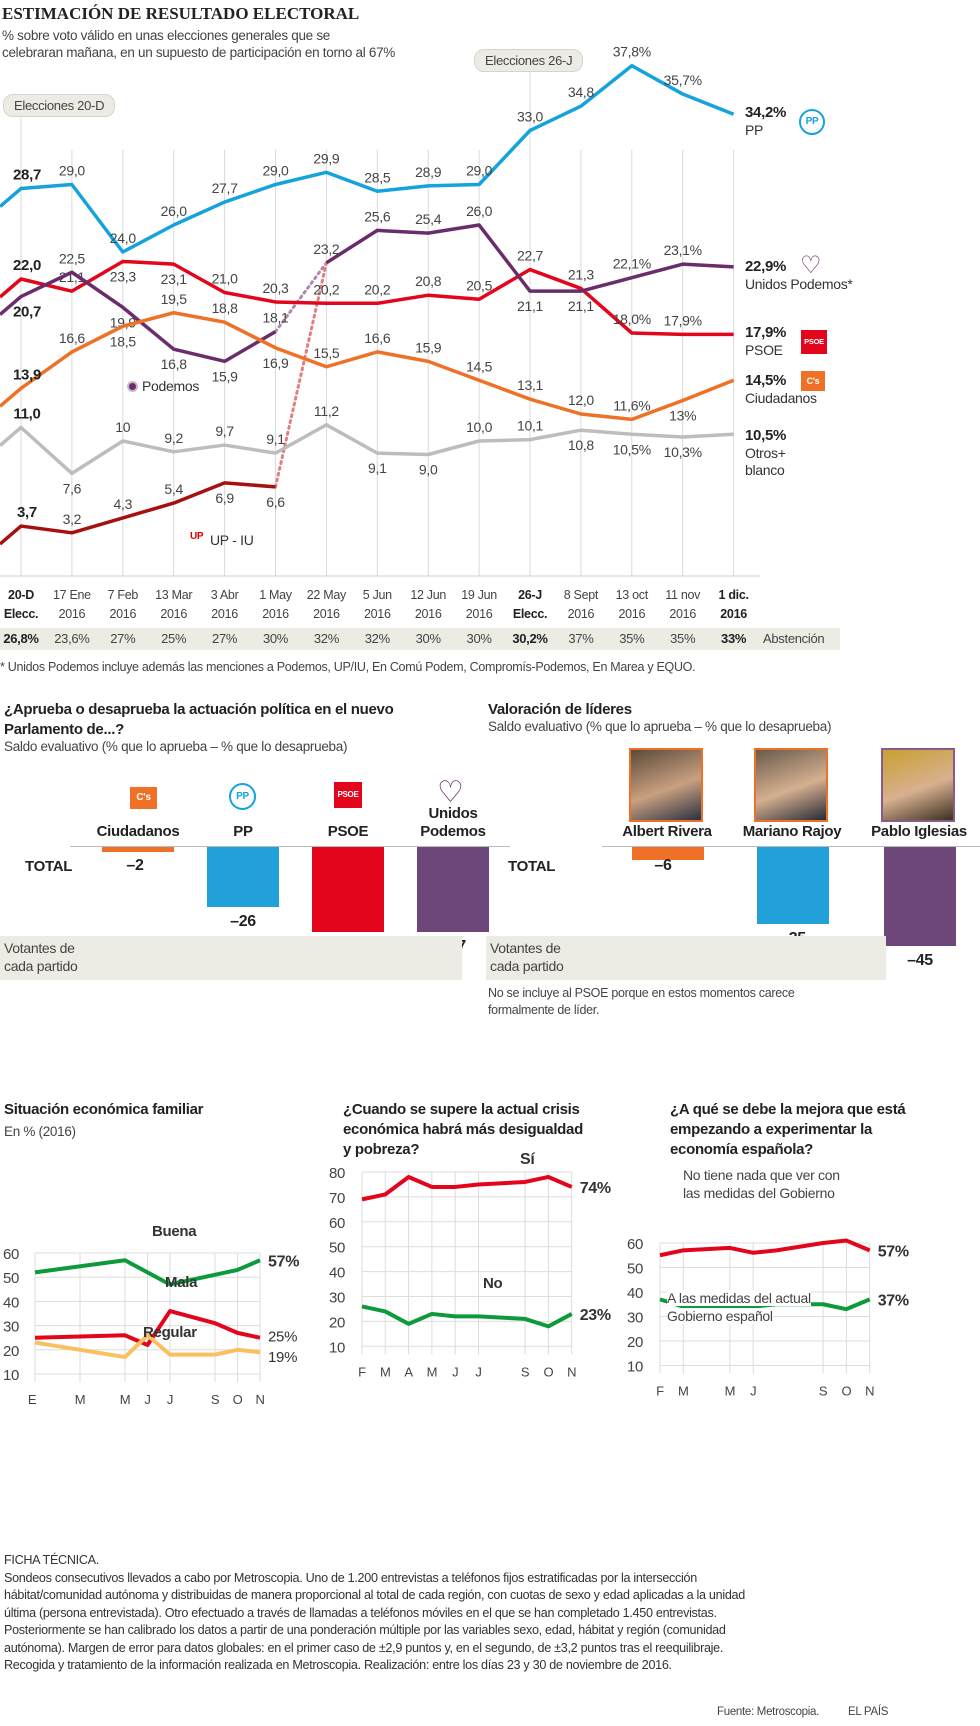 This screenshot has height=1726, width=980. Describe the element at coordinates (428, 219) in the screenshot. I see `data-label-unidospodemos: 25,4` at that location.